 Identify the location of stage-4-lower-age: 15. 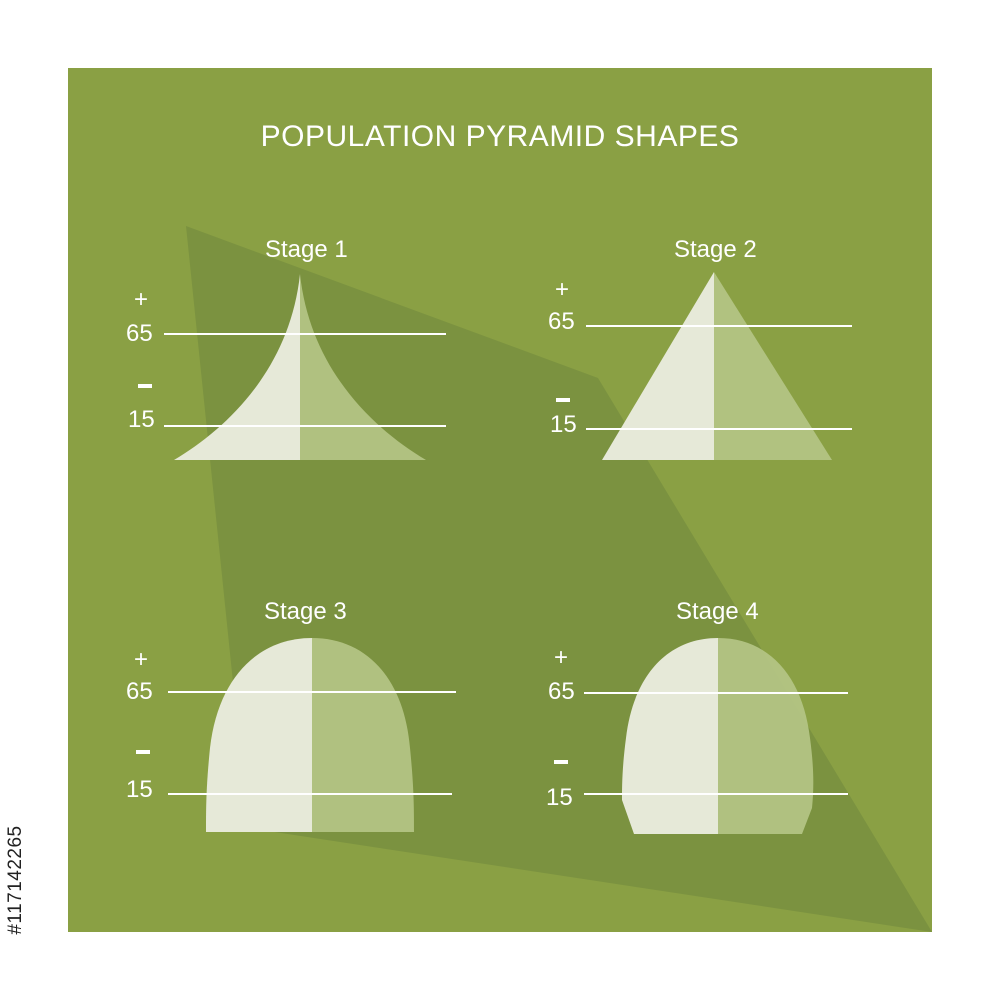
(559, 797).